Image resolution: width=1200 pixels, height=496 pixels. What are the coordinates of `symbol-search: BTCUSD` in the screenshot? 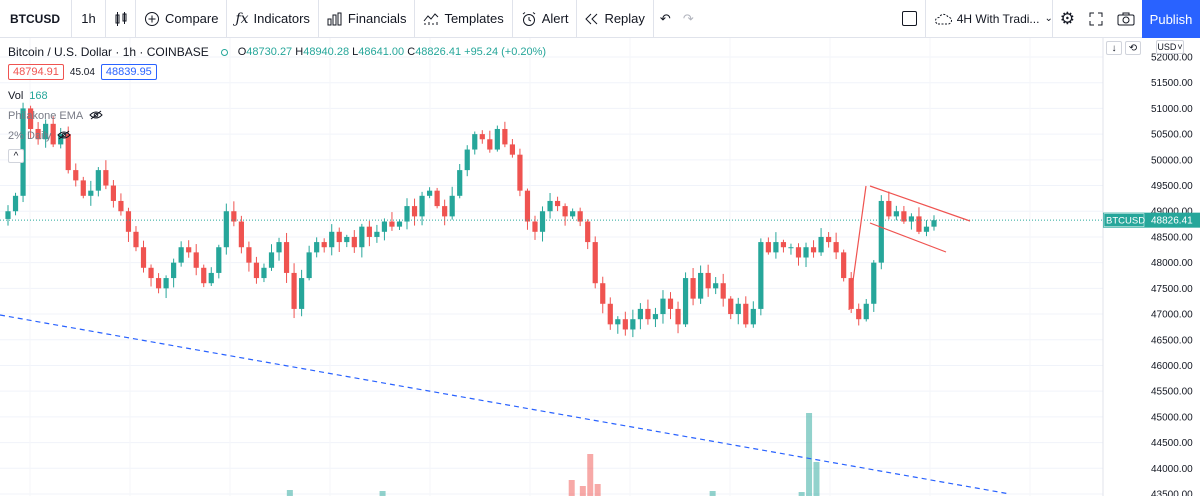 It's located at (36, 19).